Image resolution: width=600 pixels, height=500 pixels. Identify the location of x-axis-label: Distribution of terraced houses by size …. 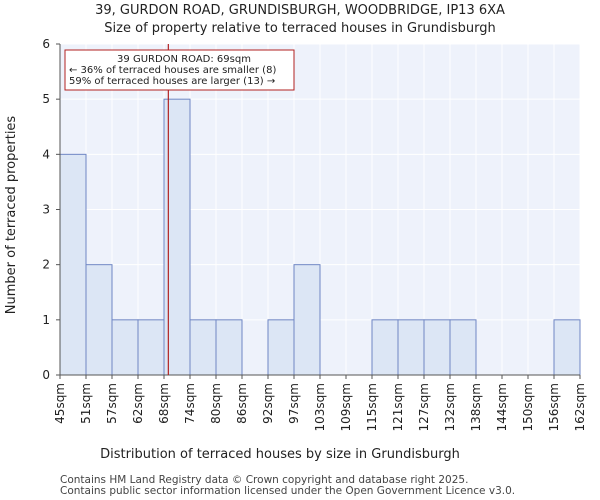
(280, 454).